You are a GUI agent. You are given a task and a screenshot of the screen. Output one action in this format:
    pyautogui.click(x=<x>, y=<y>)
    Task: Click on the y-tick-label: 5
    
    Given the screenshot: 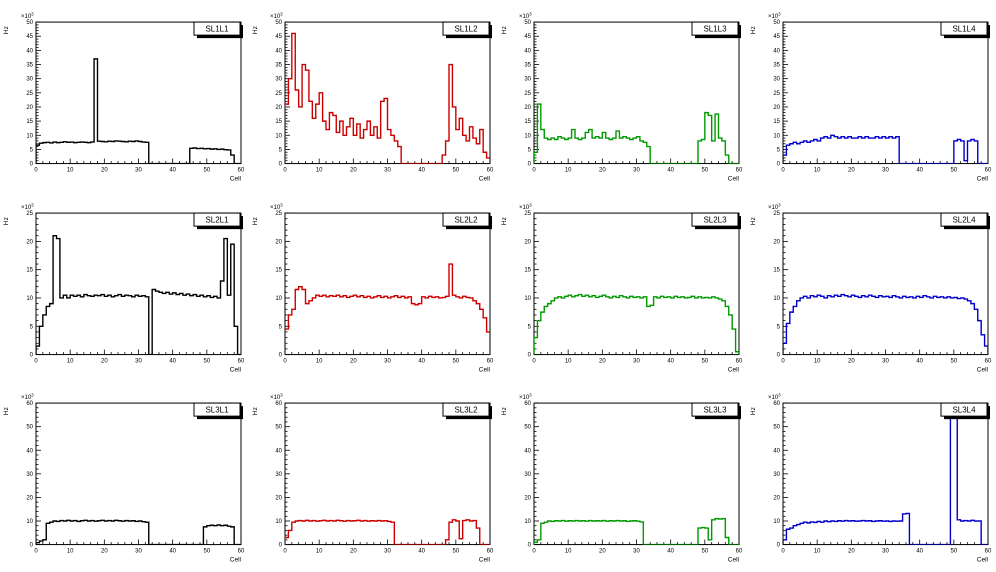 What is the action you would take?
    pyautogui.click(x=281, y=150)
    